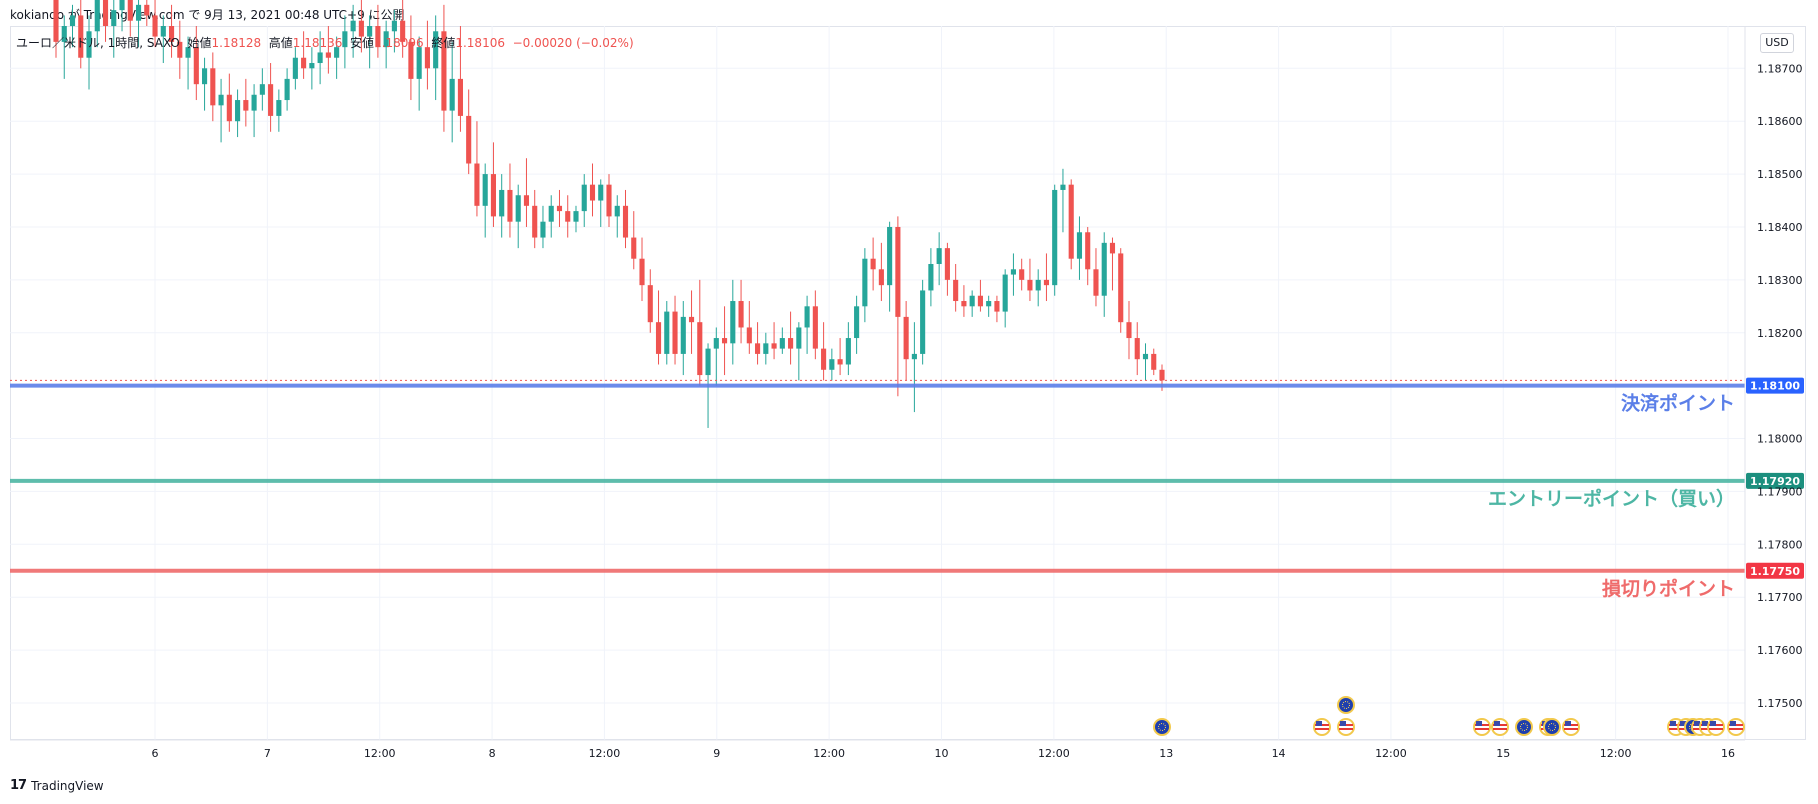 The image size is (1818, 804). I want to click on price-tick-label: 1.18400, so click(1780, 227).